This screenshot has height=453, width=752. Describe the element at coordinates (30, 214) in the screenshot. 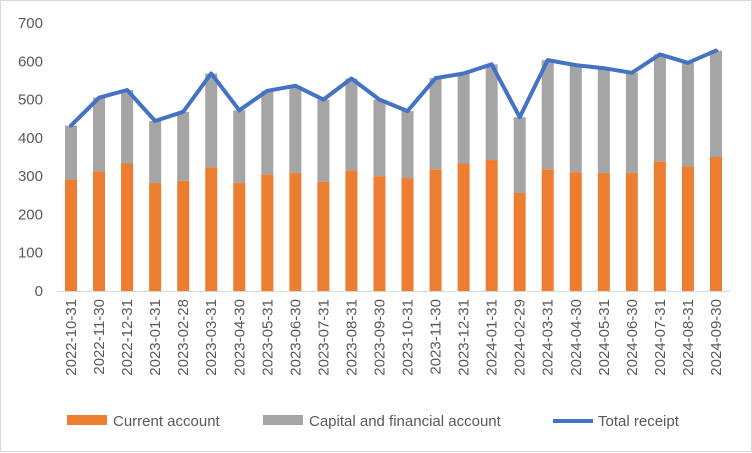

I see `y-tick-label: 200` at that location.